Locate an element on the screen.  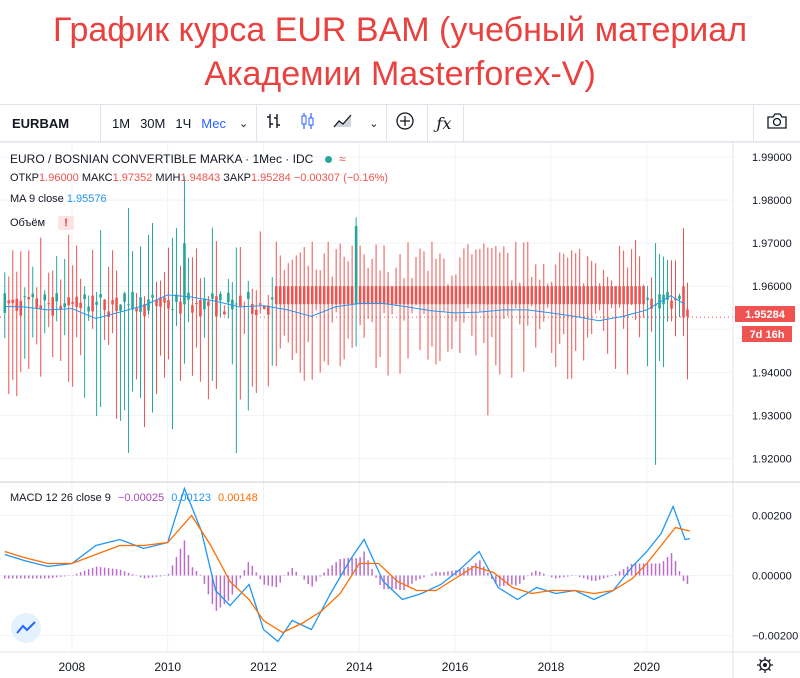
symbol-search-button: EURBAM is located at coordinates (41, 123).